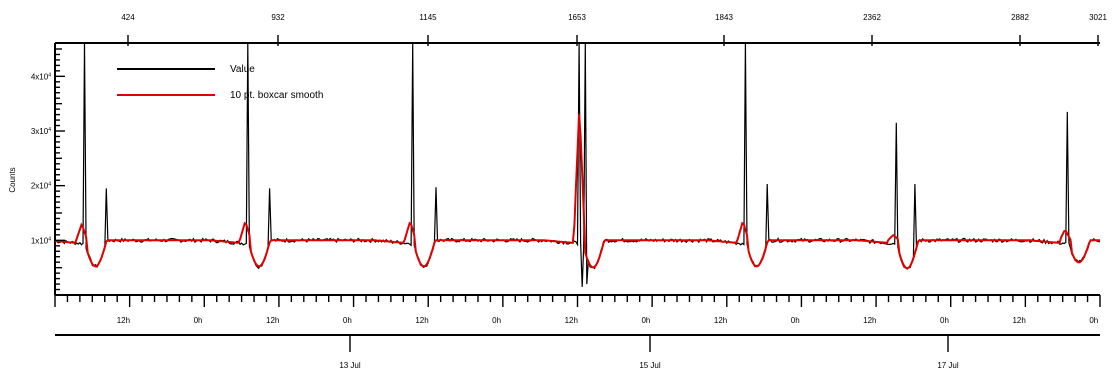  Describe the element at coordinates (12, 179) in the screenshot. I see `y-axis-label: Counts` at that location.